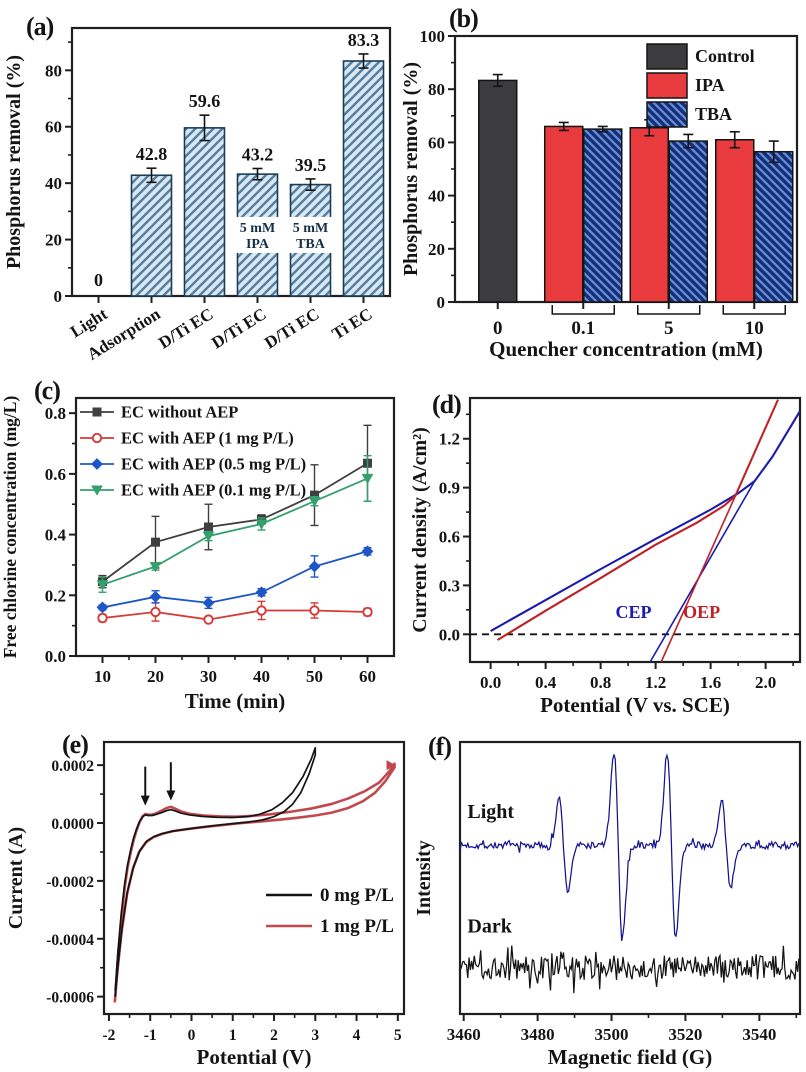 This screenshot has width=806, height=1072. Describe the element at coordinates (213, 490) in the screenshot. I see `svg-text: EC with AEP (0.1 mg P/L)` at that location.